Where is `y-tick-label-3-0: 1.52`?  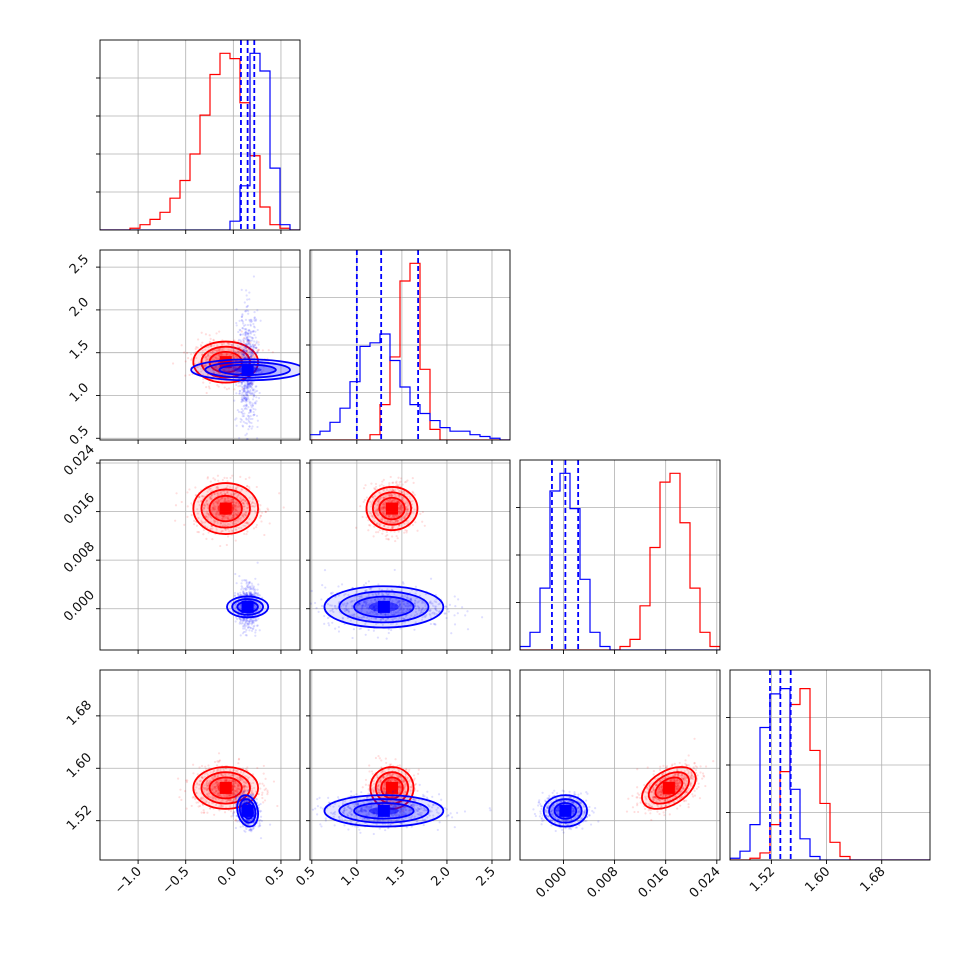 y-tick-label-3-0: 1.52 is located at coordinates (79, 818).